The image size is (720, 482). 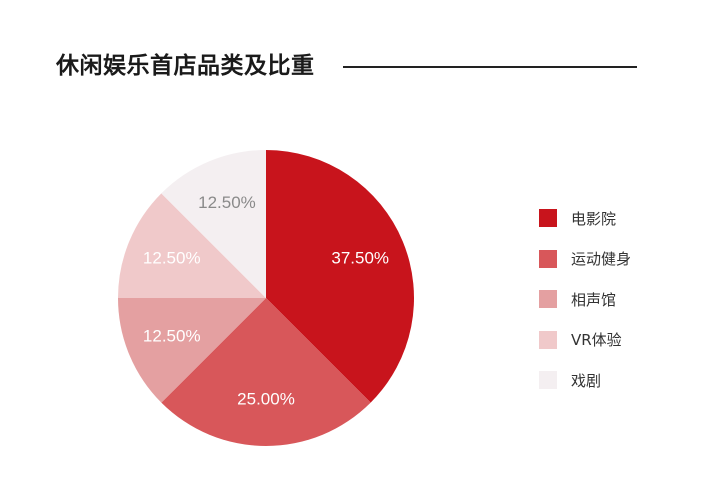 I want to click on legend-item-theatre: 戏剧, so click(x=624, y=380).